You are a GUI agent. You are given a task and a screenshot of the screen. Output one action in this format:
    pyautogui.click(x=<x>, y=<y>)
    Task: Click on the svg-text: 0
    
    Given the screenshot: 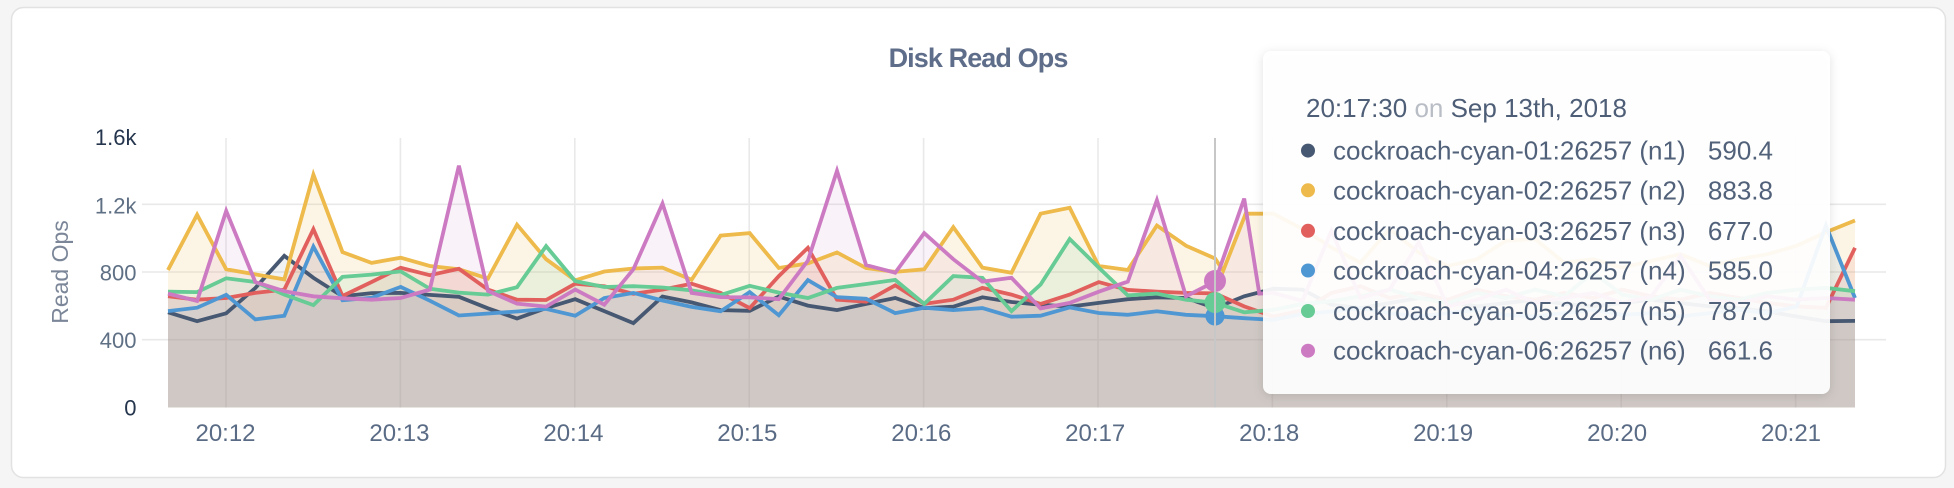 What is the action you would take?
    pyautogui.click(x=130, y=408)
    